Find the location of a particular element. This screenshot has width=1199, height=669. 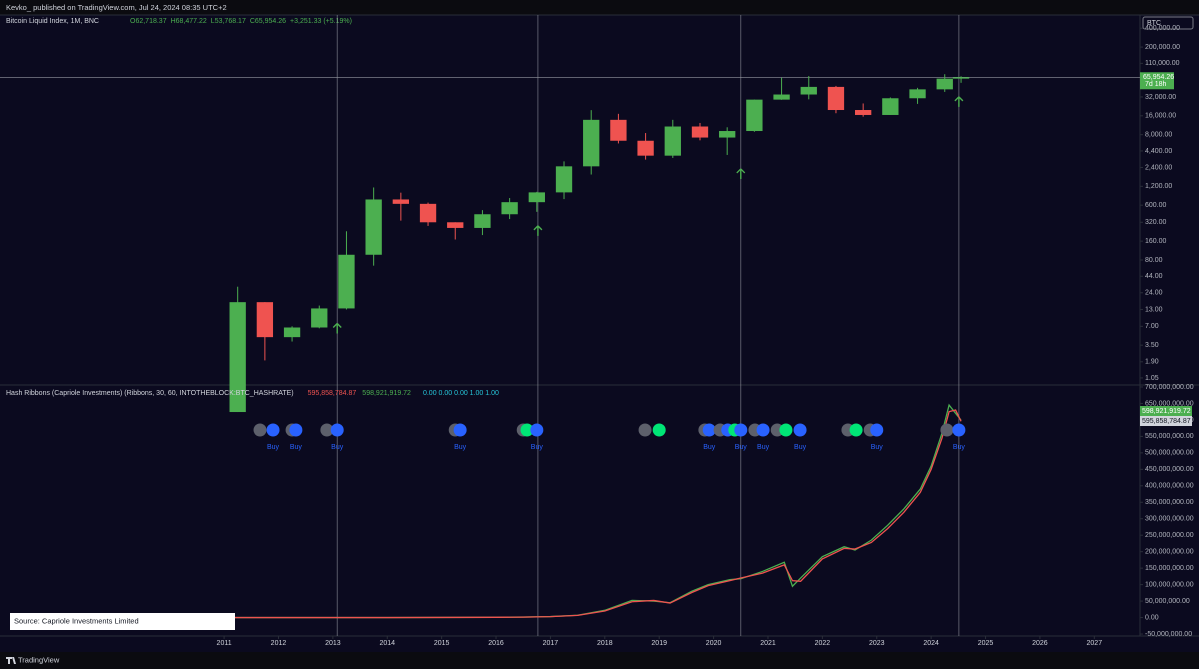

x-tick-label: 2024 is located at coordinates (931, 643).